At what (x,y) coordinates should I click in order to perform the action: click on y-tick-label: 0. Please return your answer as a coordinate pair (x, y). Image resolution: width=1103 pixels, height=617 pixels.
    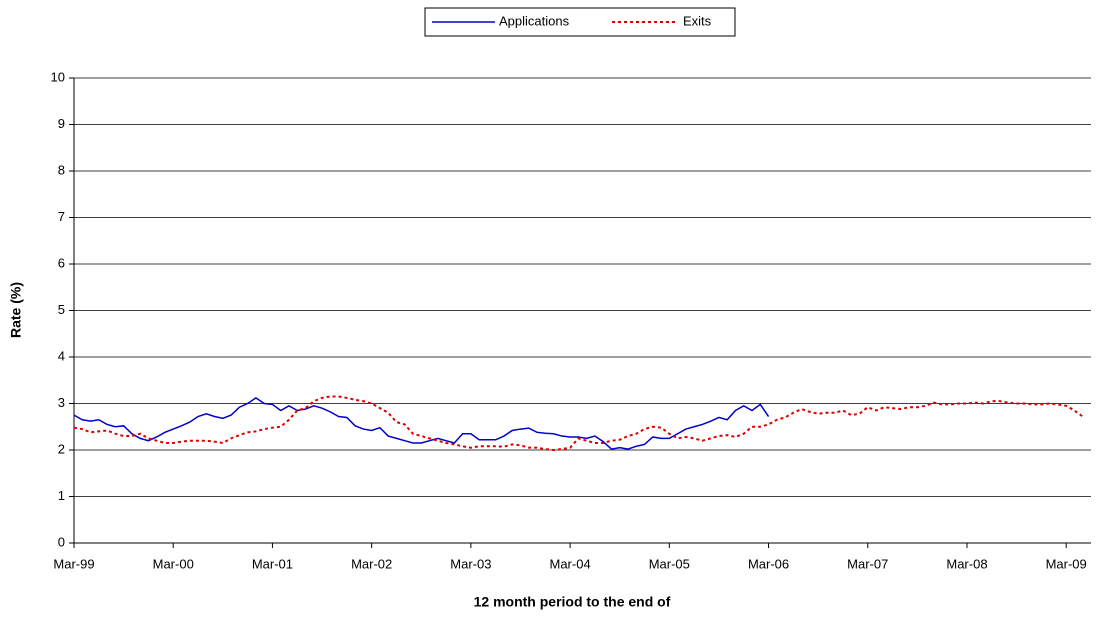
    Looking at the image, I should click on (61, 541).